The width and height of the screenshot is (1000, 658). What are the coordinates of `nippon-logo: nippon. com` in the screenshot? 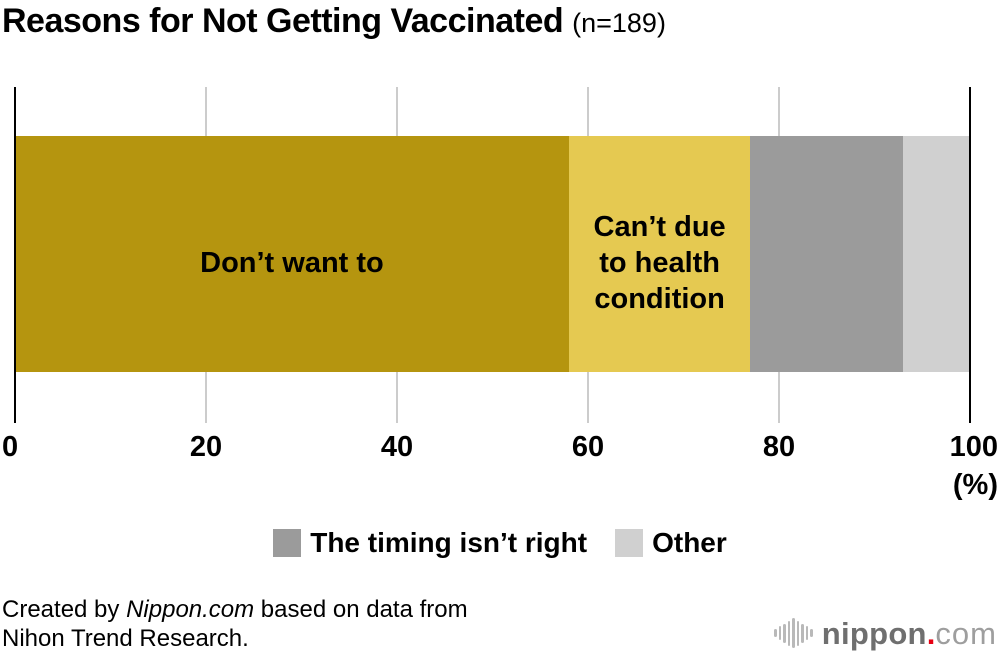 It's located at (885, 633).